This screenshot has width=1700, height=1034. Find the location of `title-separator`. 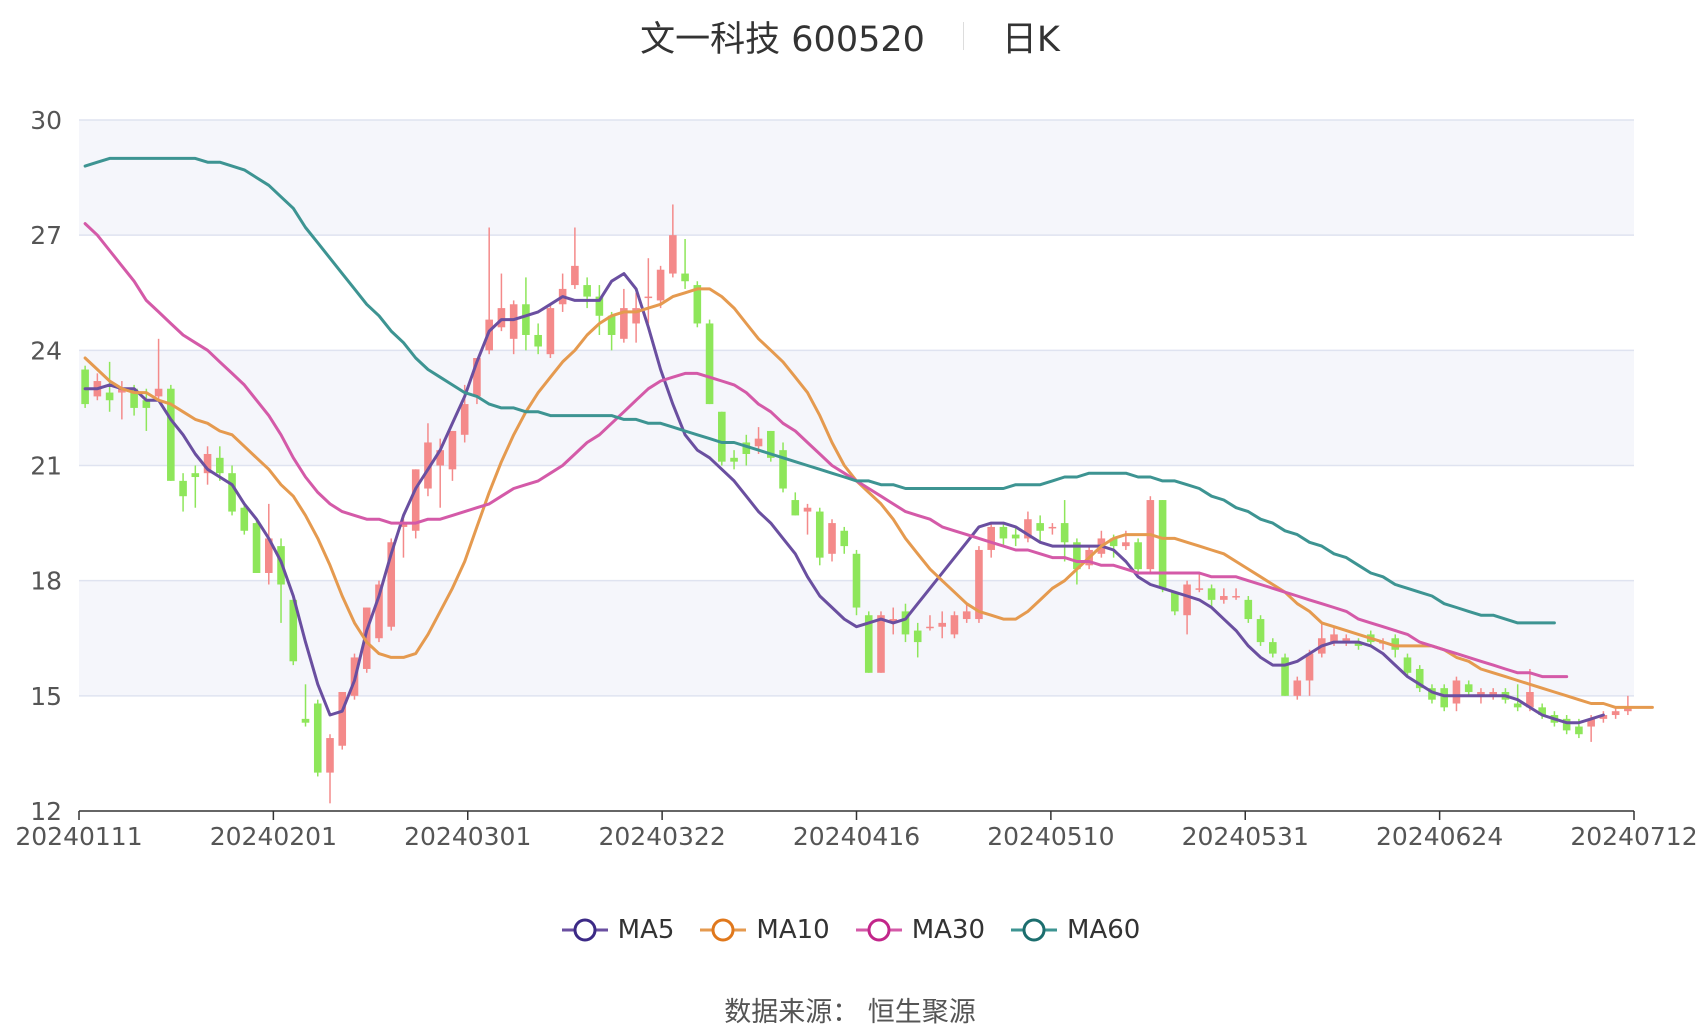

title-separator is located at coordinates (963, 36).